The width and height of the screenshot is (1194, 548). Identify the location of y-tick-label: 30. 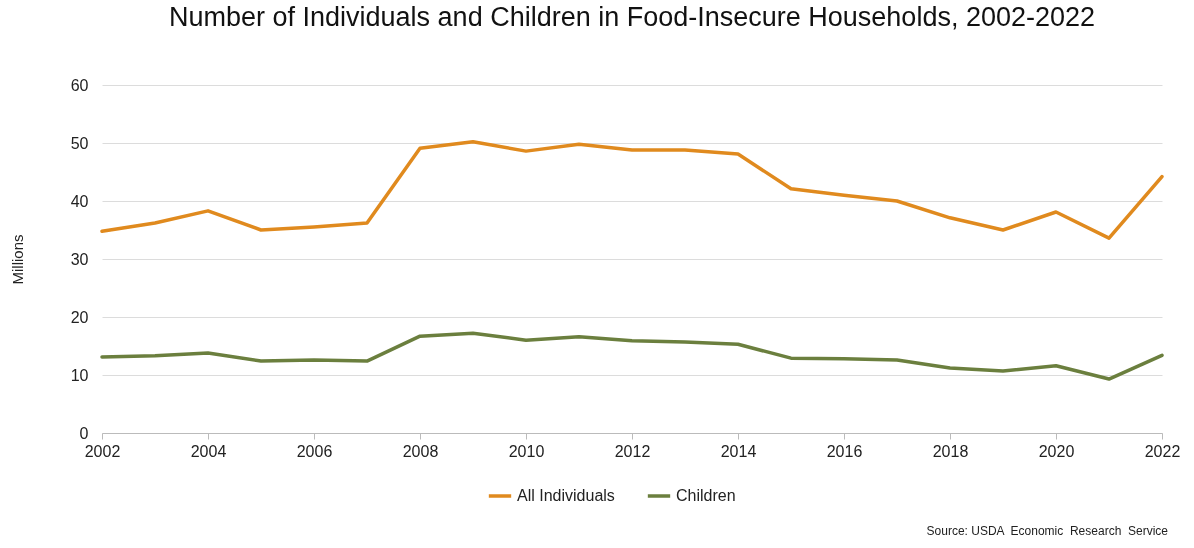
(79, 259).